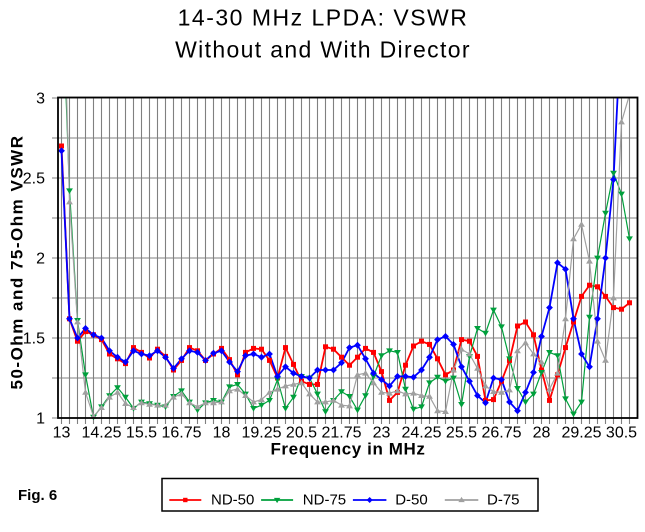 The height and width of the screenshot is (532, 645). I want to click on svg-text: Frequency in MHz, so click(347, 449).